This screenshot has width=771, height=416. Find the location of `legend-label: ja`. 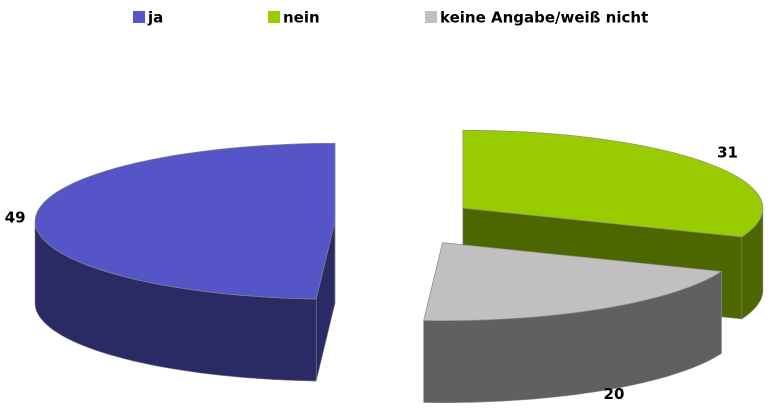

legend-label: ja is located at coordinates (155, 18).